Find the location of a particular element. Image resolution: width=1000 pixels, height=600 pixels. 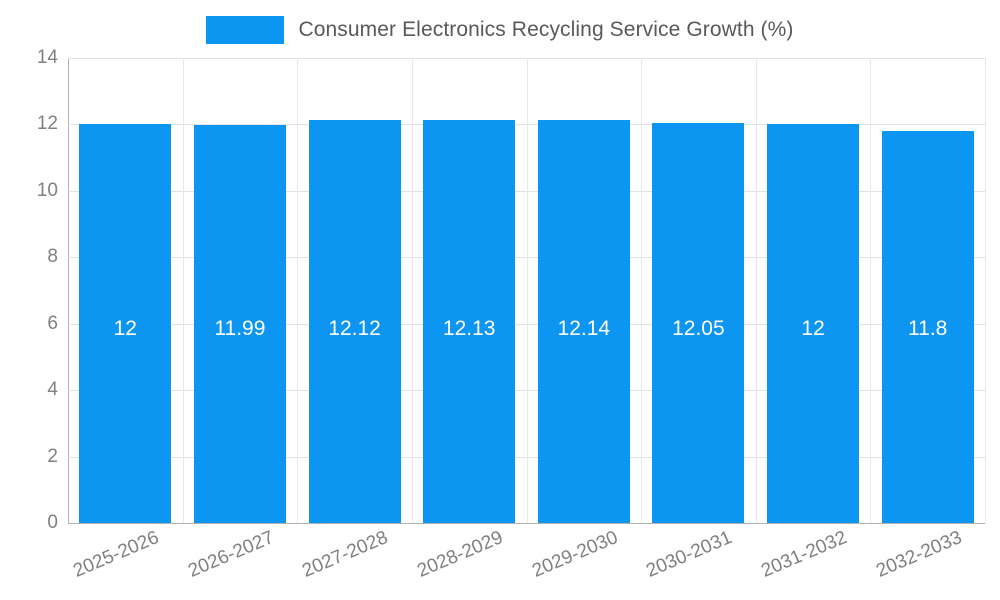

bar-group-2: 12.12 is located at coordinates (354, 290).